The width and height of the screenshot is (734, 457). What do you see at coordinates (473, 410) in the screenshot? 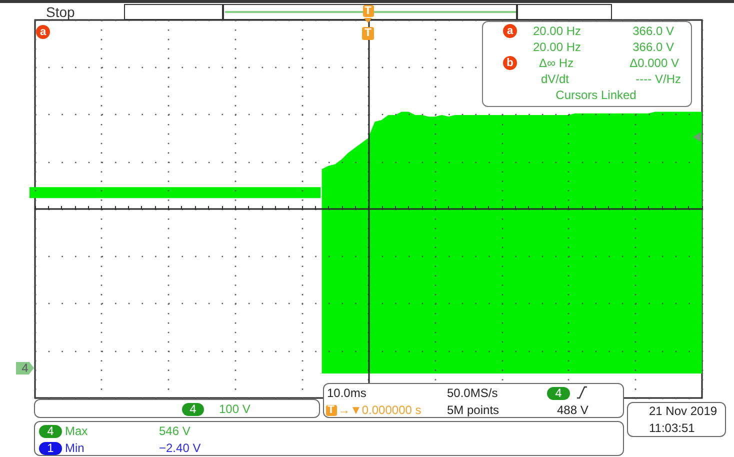
I see `text: 5M points` at bounding box center [473, 410].